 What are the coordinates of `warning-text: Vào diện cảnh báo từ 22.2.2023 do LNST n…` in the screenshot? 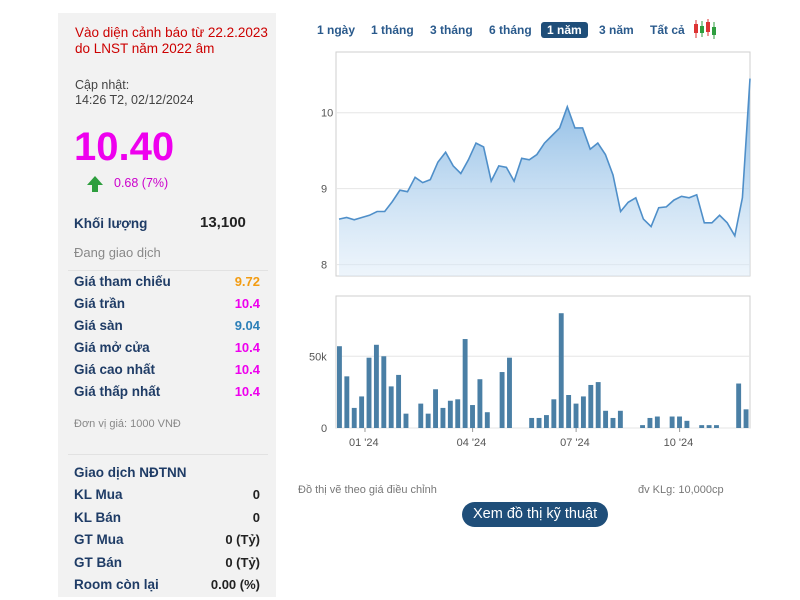 It's located at (171, 40).